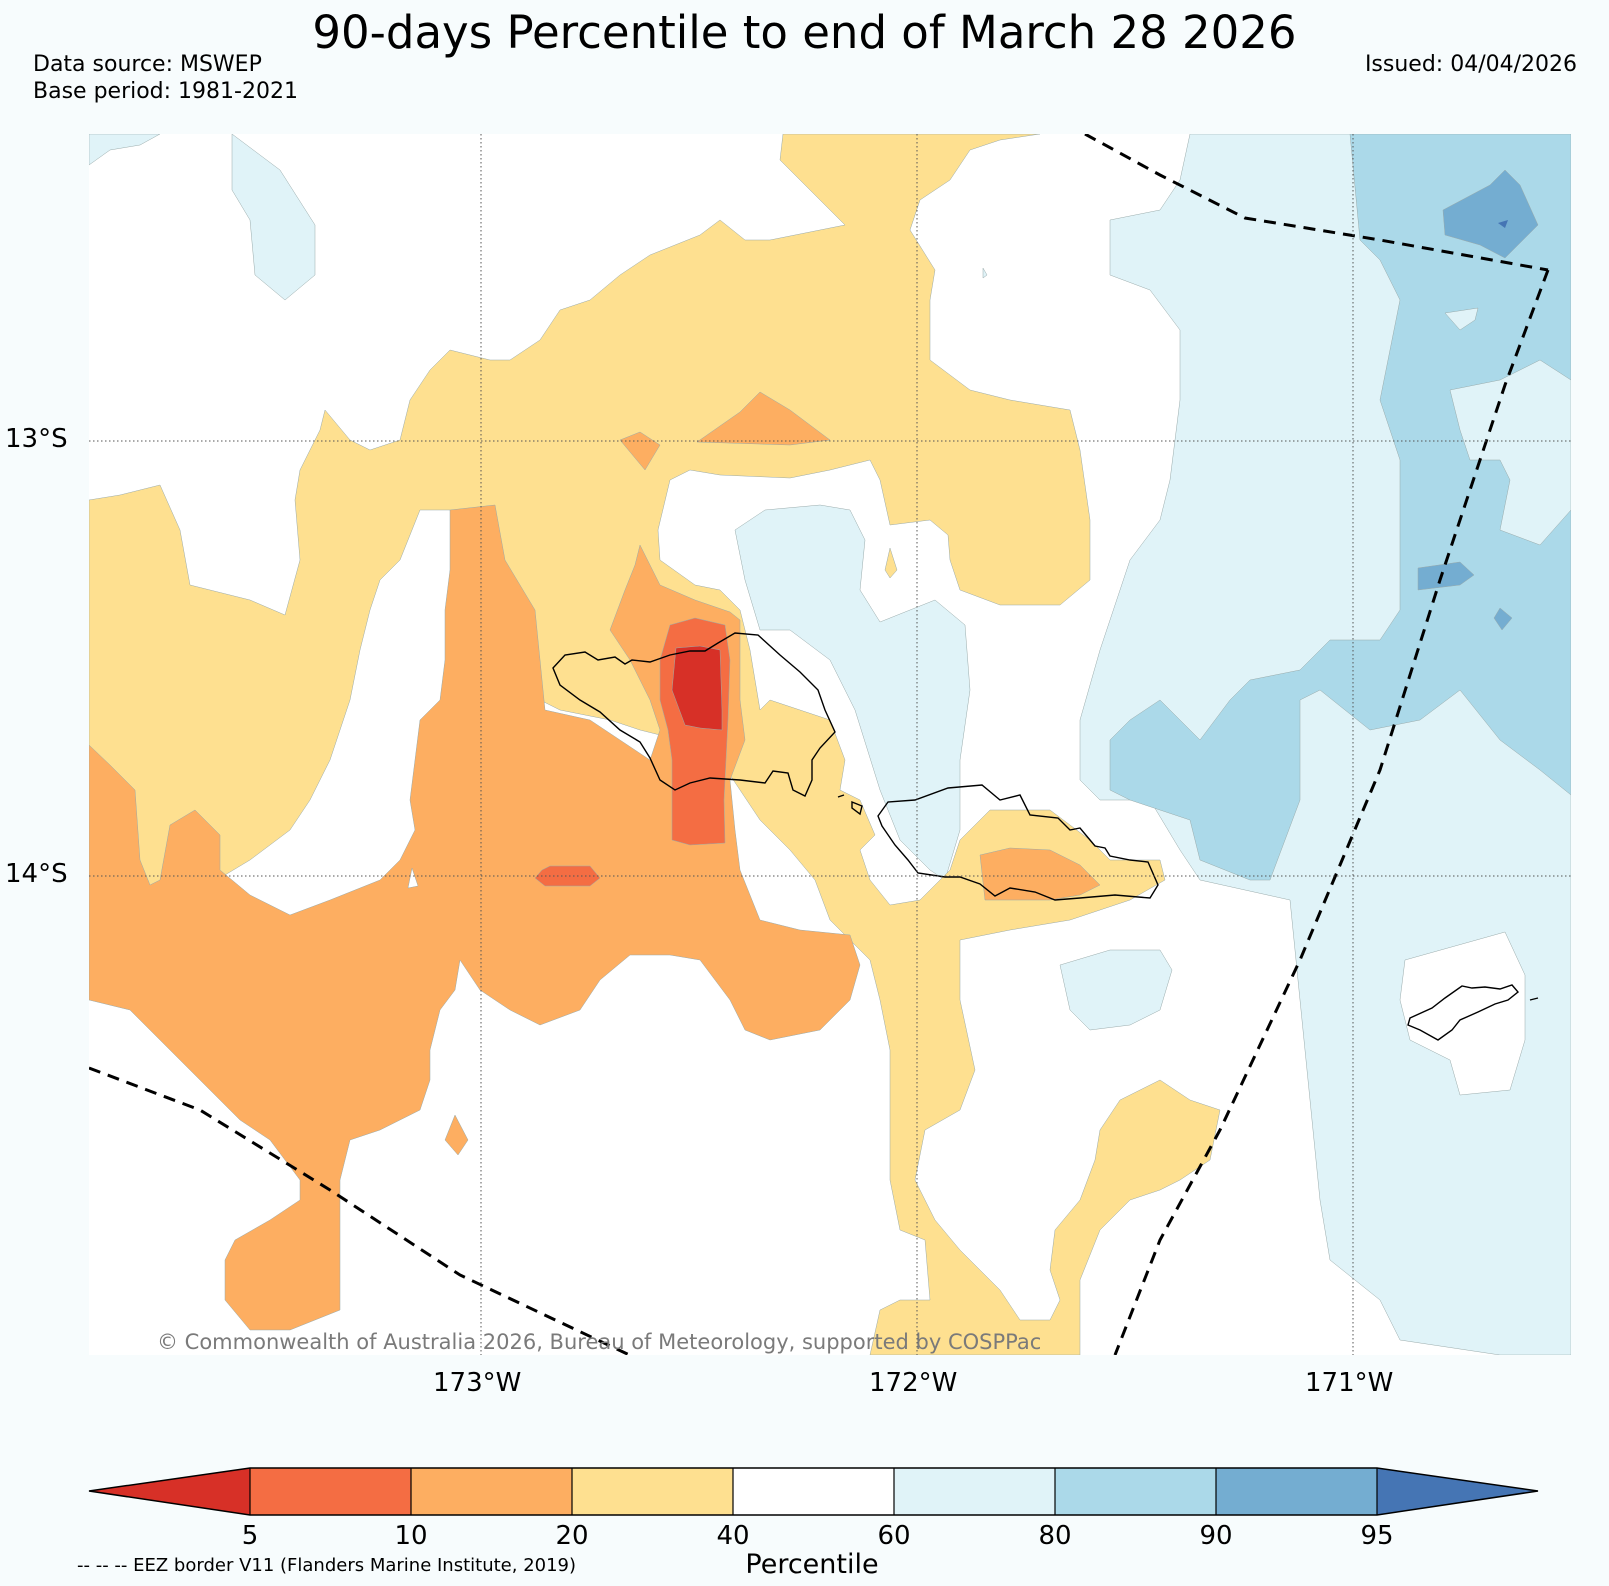  What do you see at coordinates (894, 1536) in the screenshot?
I see `colorbar-tick-60: 60` at bounding box center [894, 1536].